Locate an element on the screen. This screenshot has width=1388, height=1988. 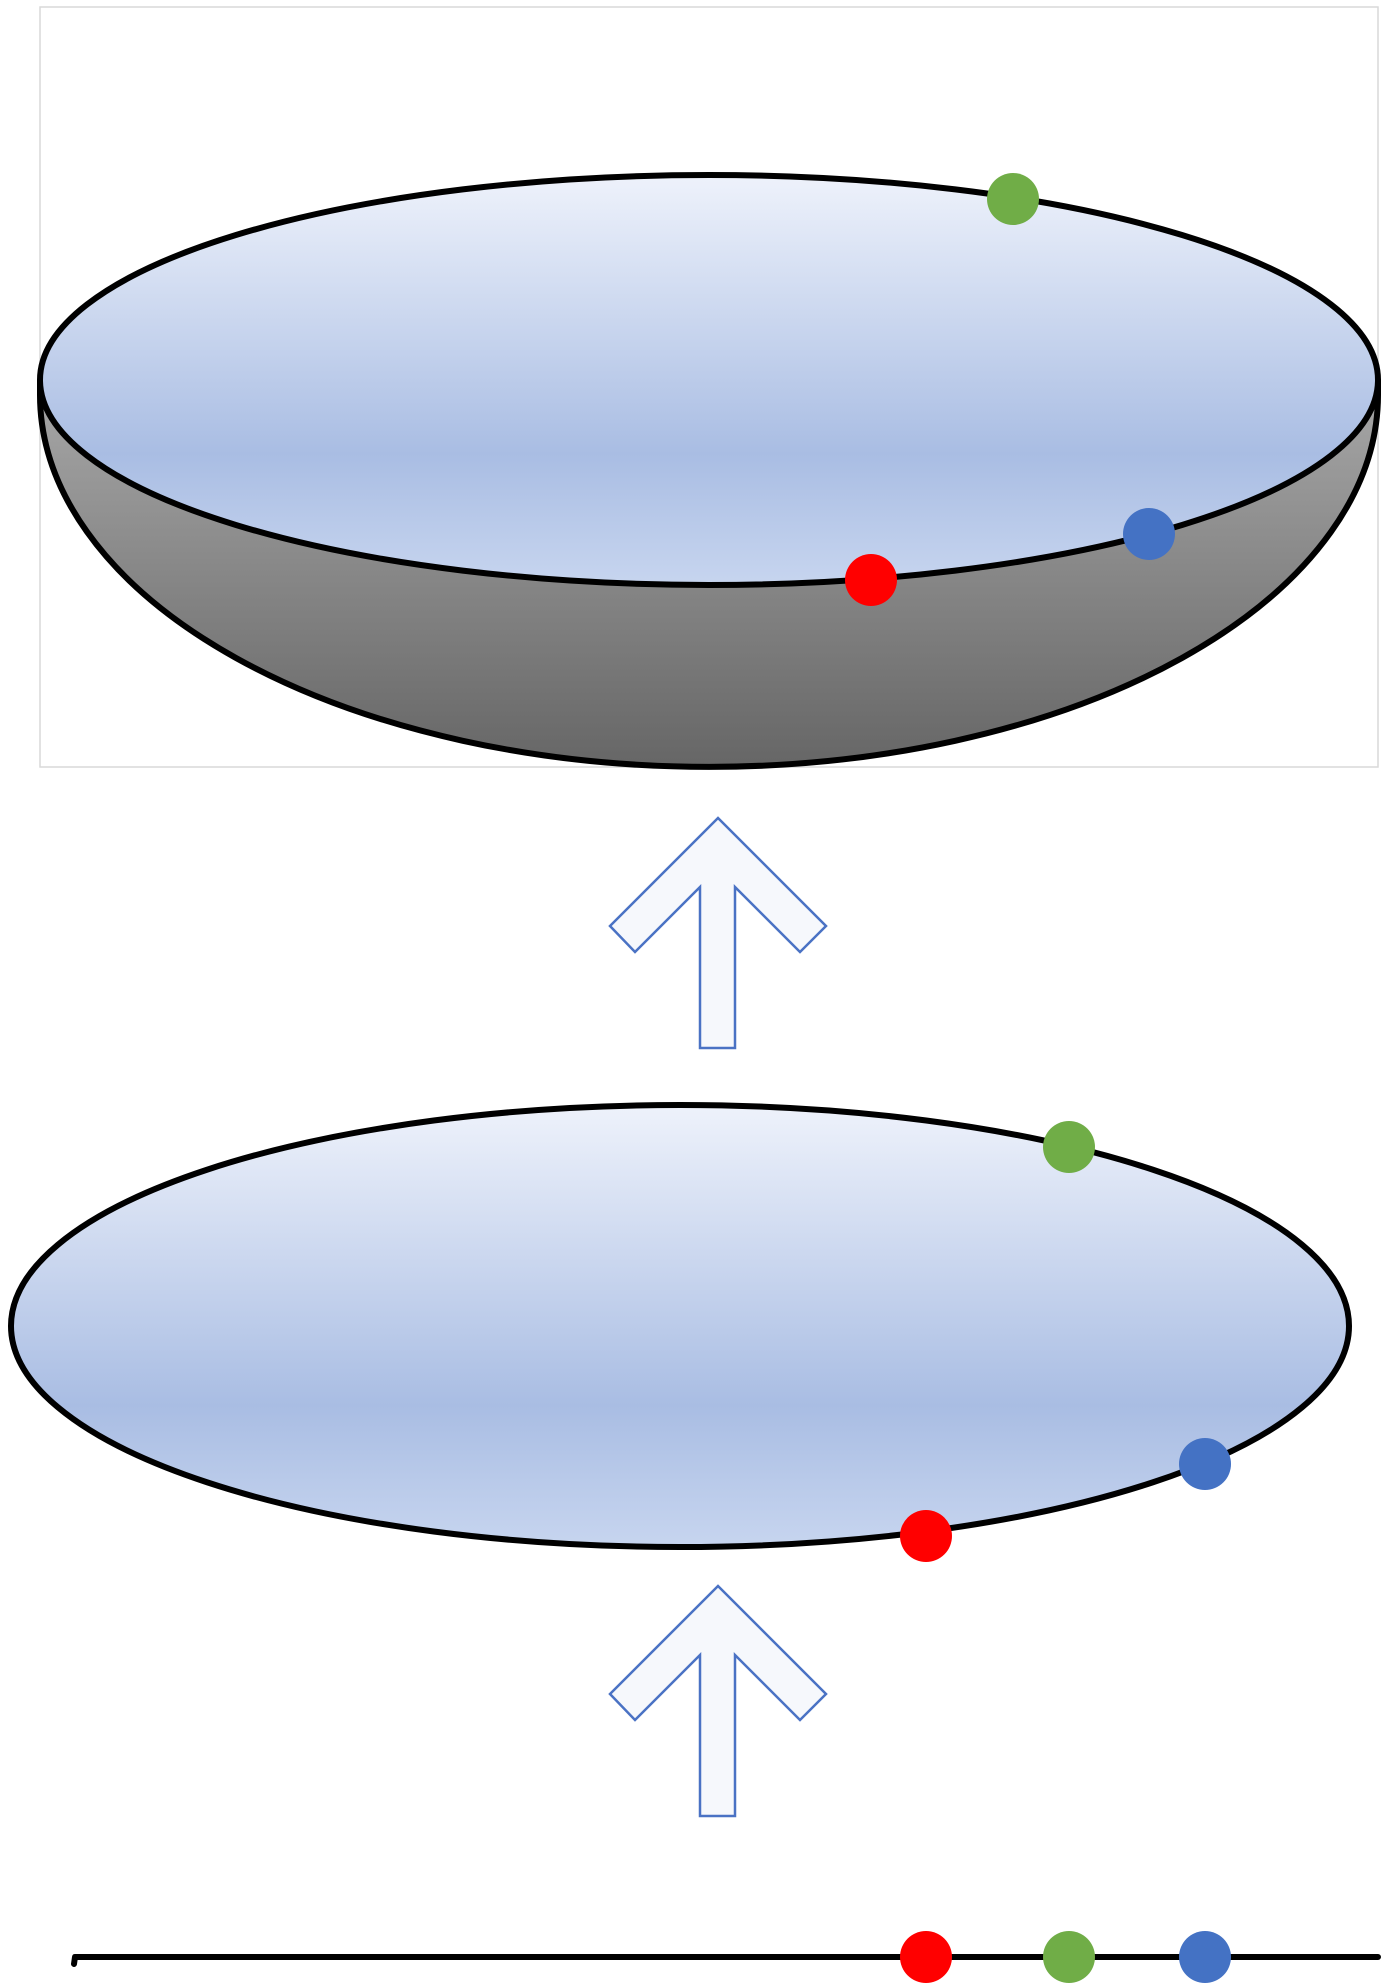
disk-point-blue is located at coordinates (1205, 1464).